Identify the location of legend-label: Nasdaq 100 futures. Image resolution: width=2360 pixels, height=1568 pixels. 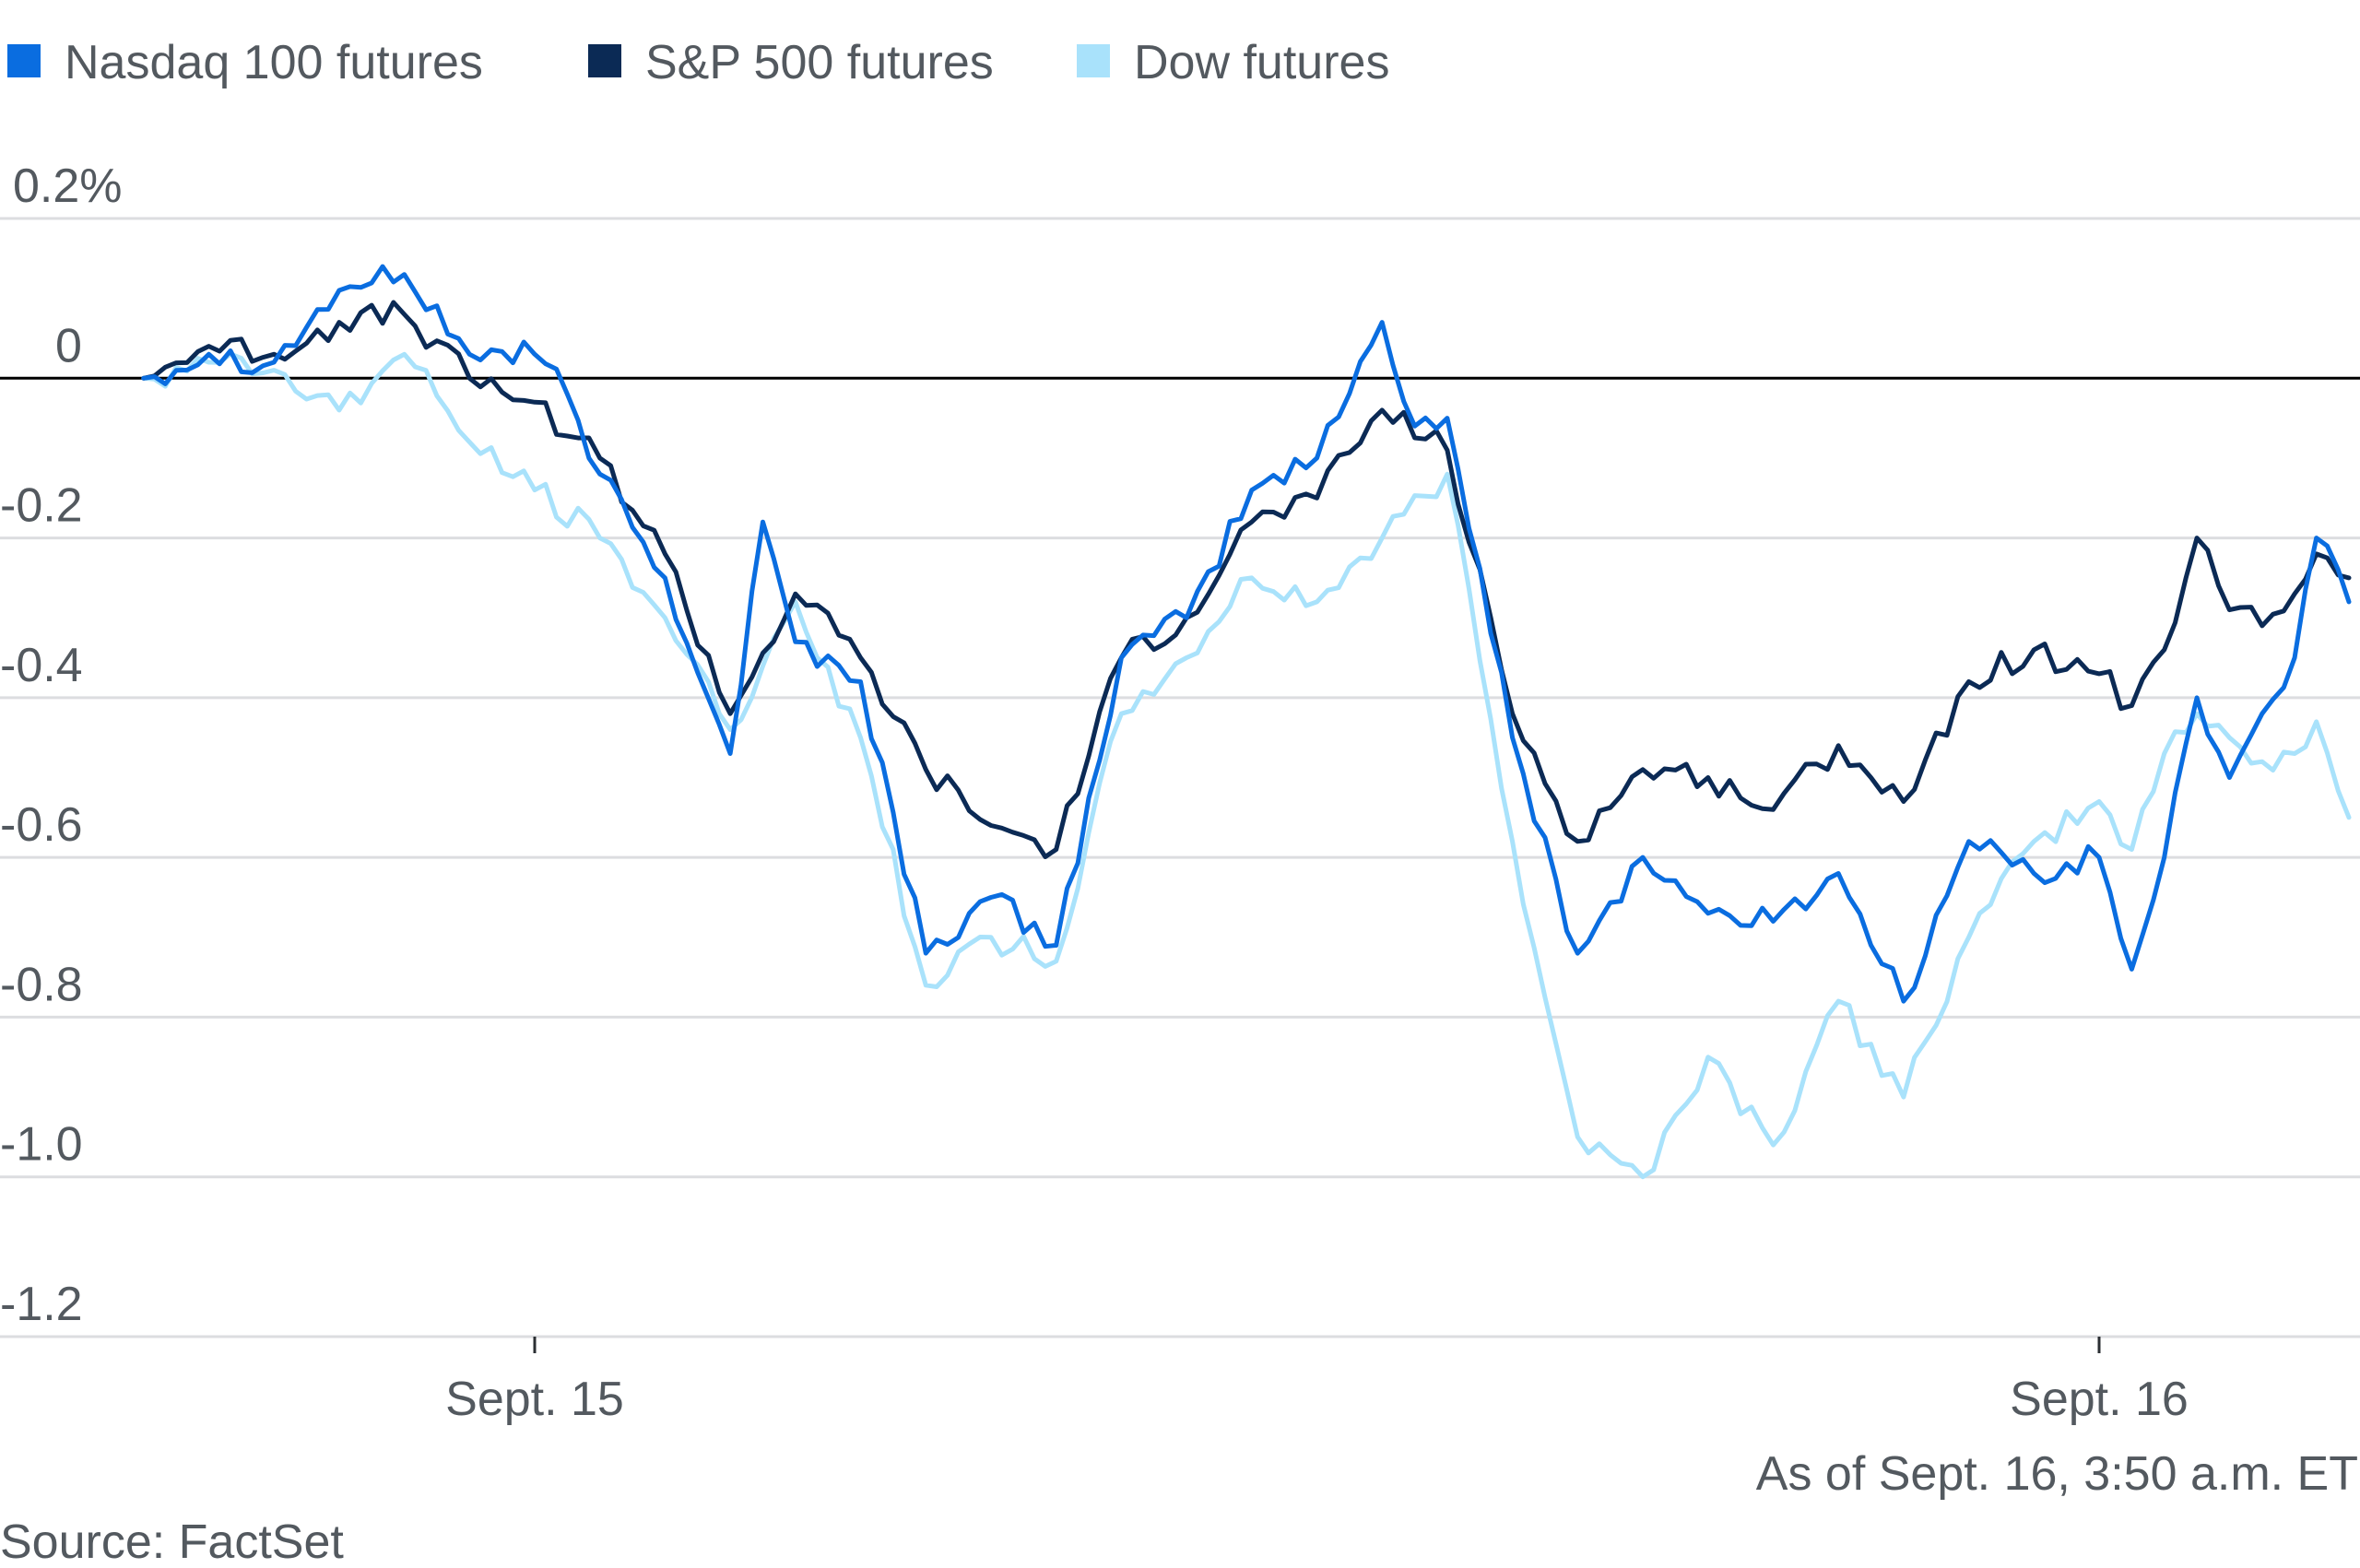
(274, 63).